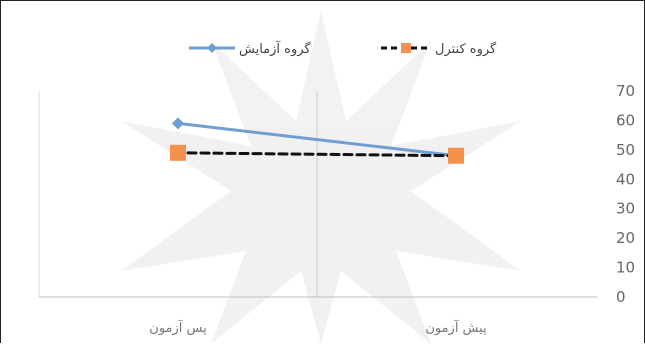  I want to click on x-category-label: پس آزمون, so click(178, 327).